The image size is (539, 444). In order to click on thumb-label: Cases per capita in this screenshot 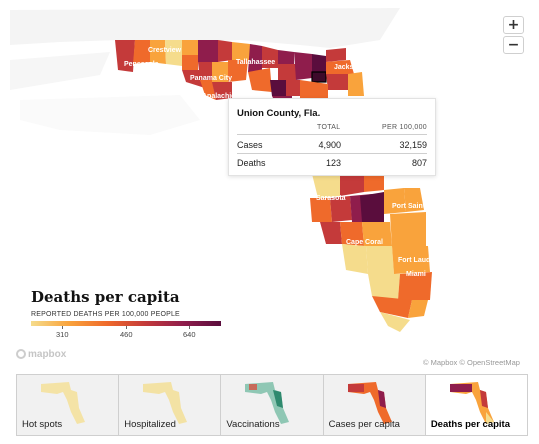, I will do `click(364, 424)`.